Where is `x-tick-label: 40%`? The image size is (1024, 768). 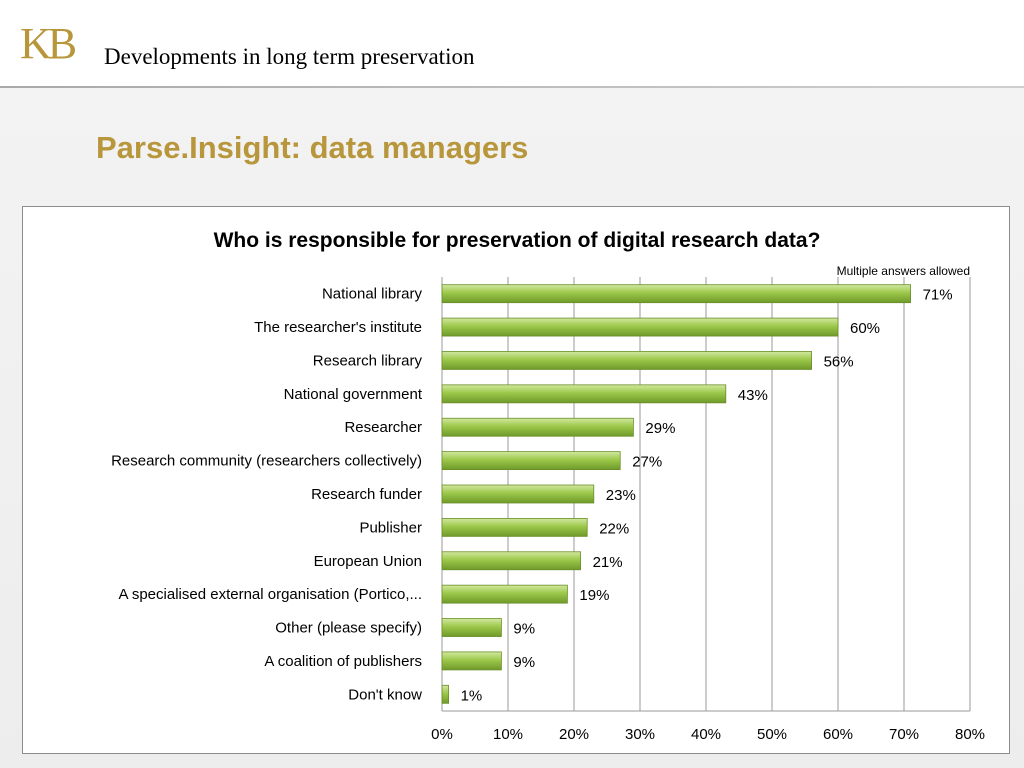
x-tick-label: 40% is located at coordinates (706, 734).